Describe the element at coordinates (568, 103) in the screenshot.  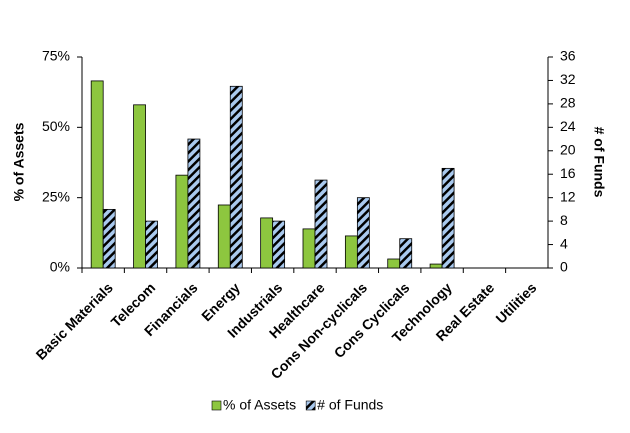
I see `y2-tick-label: 28` at that location.